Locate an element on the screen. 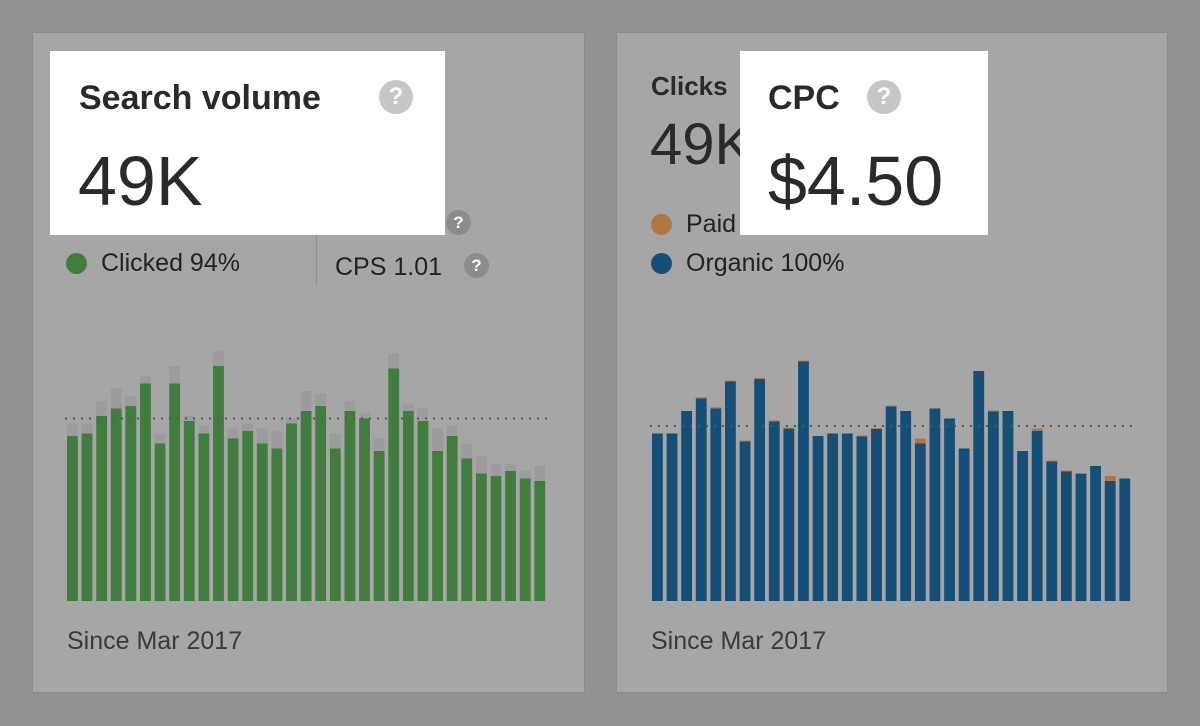  legend-paid-label: Paid is located at coordinates (711, 224).